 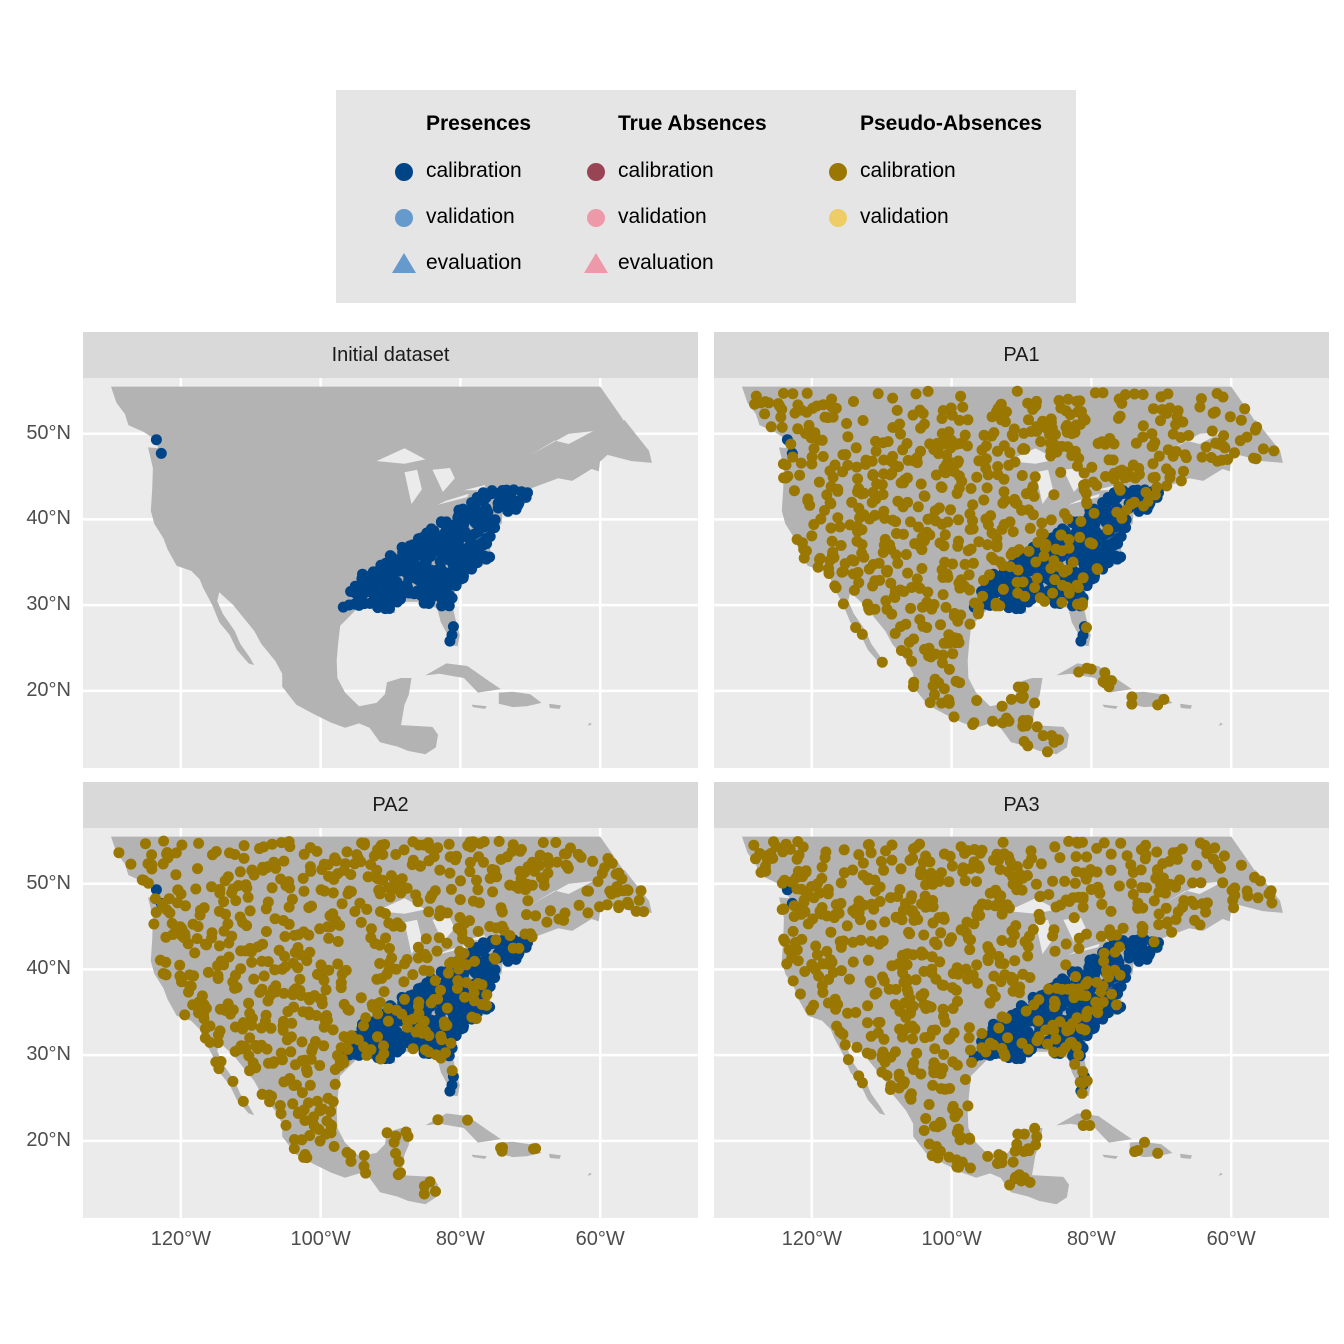 I want to click on legend-item-label: validation, so click(x=904, y=216).